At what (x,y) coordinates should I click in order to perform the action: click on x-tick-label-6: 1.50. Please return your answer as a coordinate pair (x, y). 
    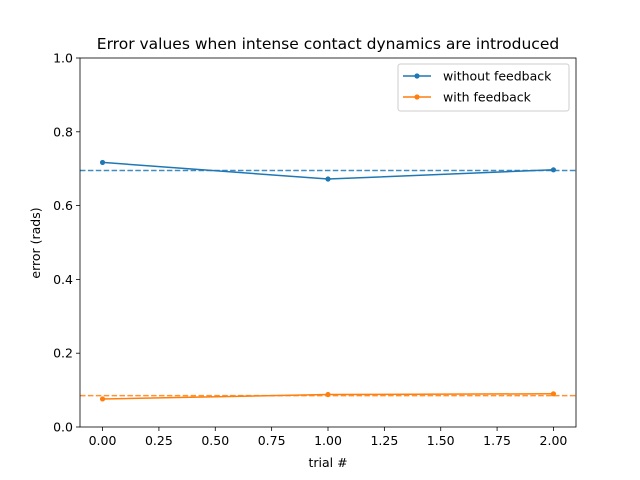
    Looking at the image, I should click on (441, 440).